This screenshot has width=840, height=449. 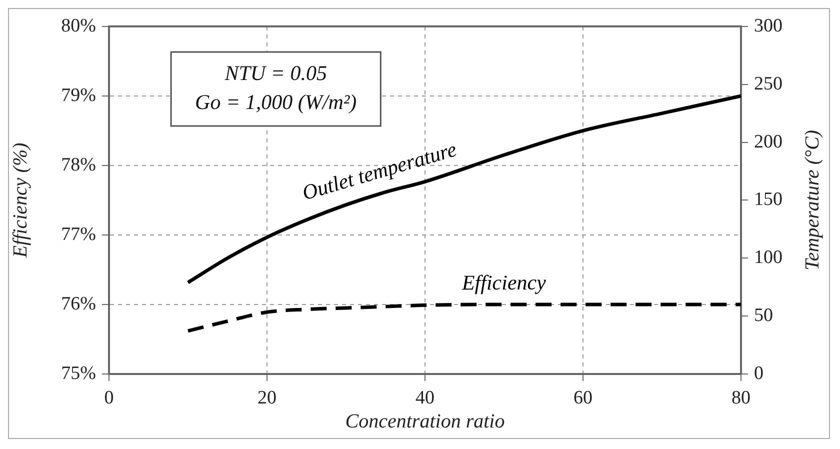 I want to click on y2-tick-label: 250, so click(x=768, y=83).